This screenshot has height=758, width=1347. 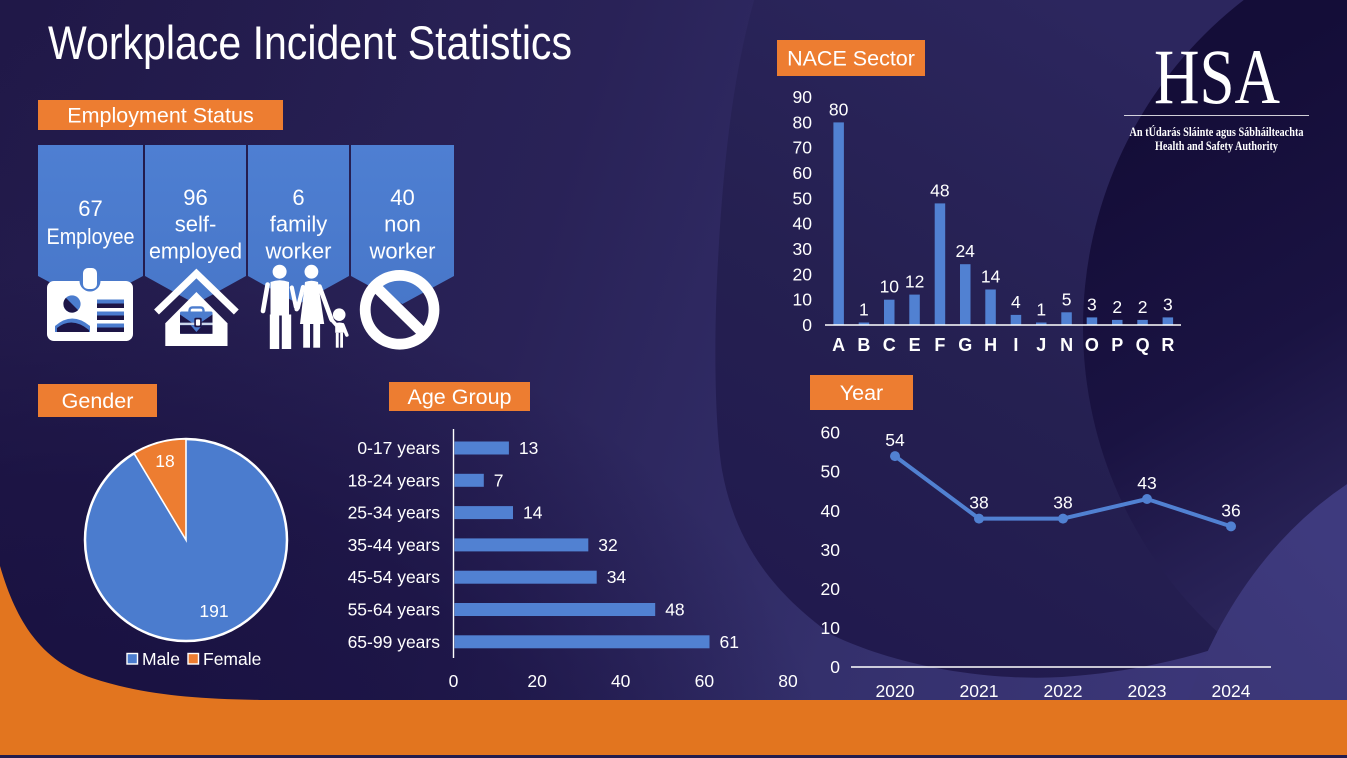 What do you see at coordinates (617, 577) in the screenshot?
I see `svg-text: 34` at bounding box center [617, 577].